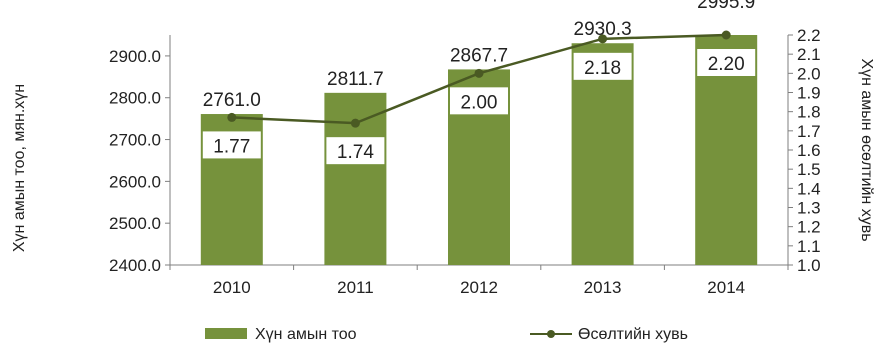  What do you see at coordinates (603, 29) in the screenshot?
I see `bar-data-label: 2930.3` at bounding box center [603, 29].